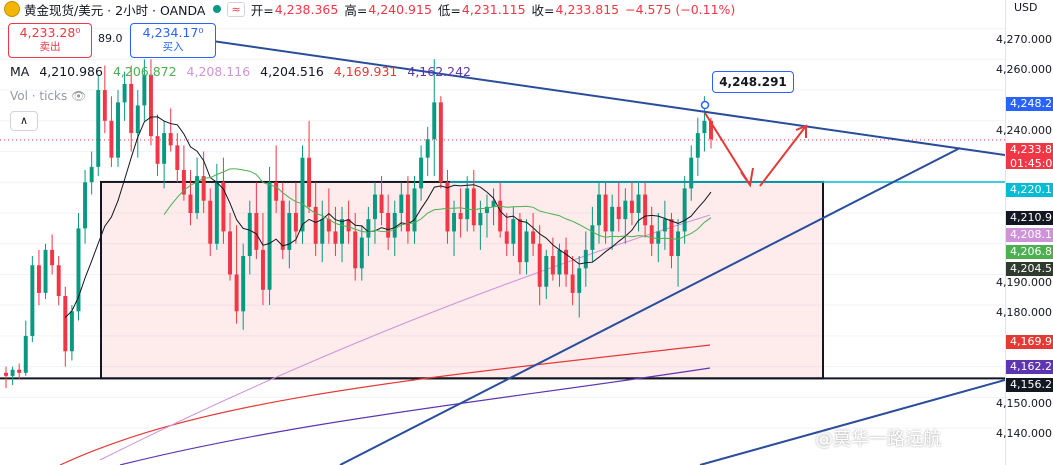 The height and width of the screenshot is (465, 1053). Describe the element at coordinates (493, 9) in the screenshot. I see `low-value: 4,231.115` at that location.